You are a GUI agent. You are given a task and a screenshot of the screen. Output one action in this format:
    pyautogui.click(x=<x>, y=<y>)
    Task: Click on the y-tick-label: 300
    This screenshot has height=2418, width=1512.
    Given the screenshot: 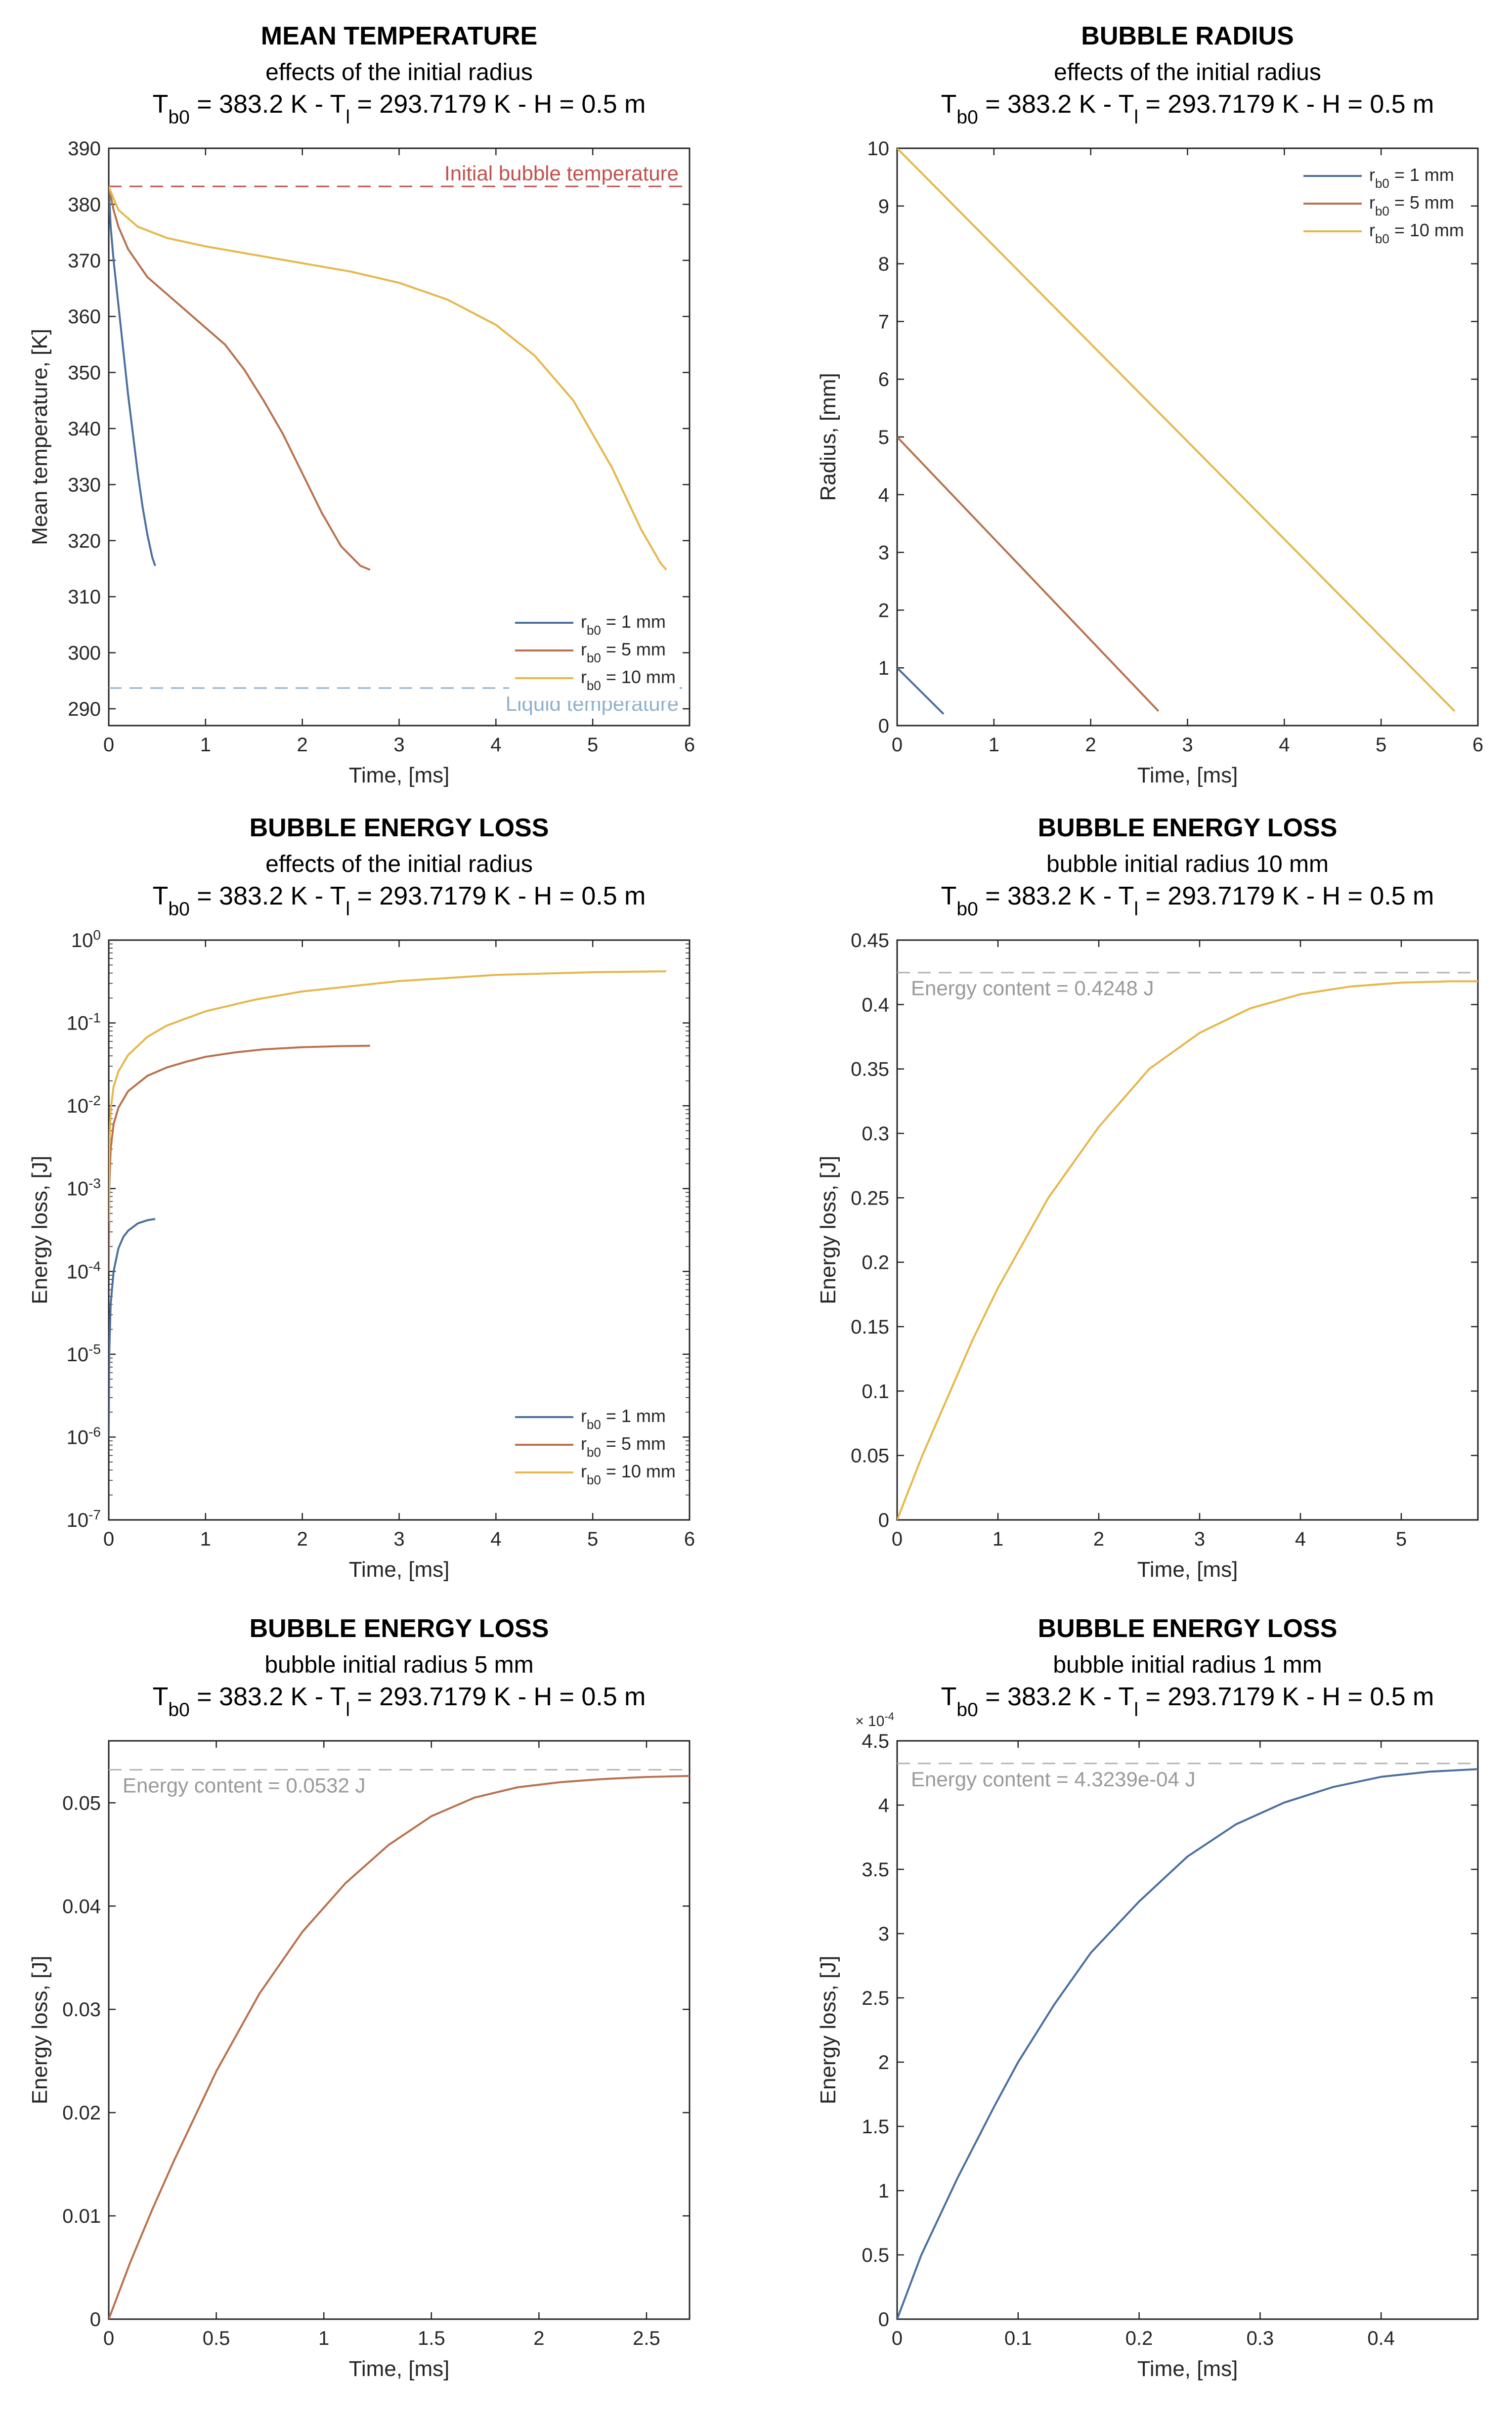 What is the action you would take?
    pyautogui.click(x=85, y=653)
    